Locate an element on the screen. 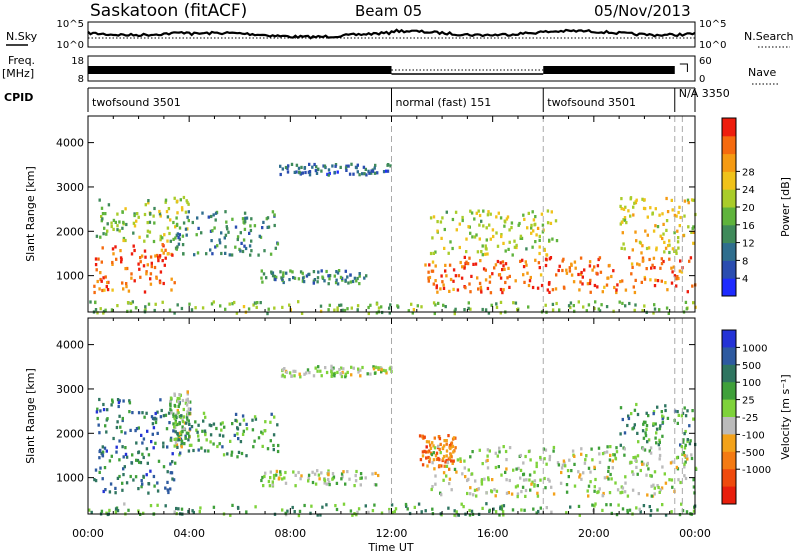 This screenshot has height=554, width=800. cbar-tick-label: 500 is located at coordinates (751, 366).